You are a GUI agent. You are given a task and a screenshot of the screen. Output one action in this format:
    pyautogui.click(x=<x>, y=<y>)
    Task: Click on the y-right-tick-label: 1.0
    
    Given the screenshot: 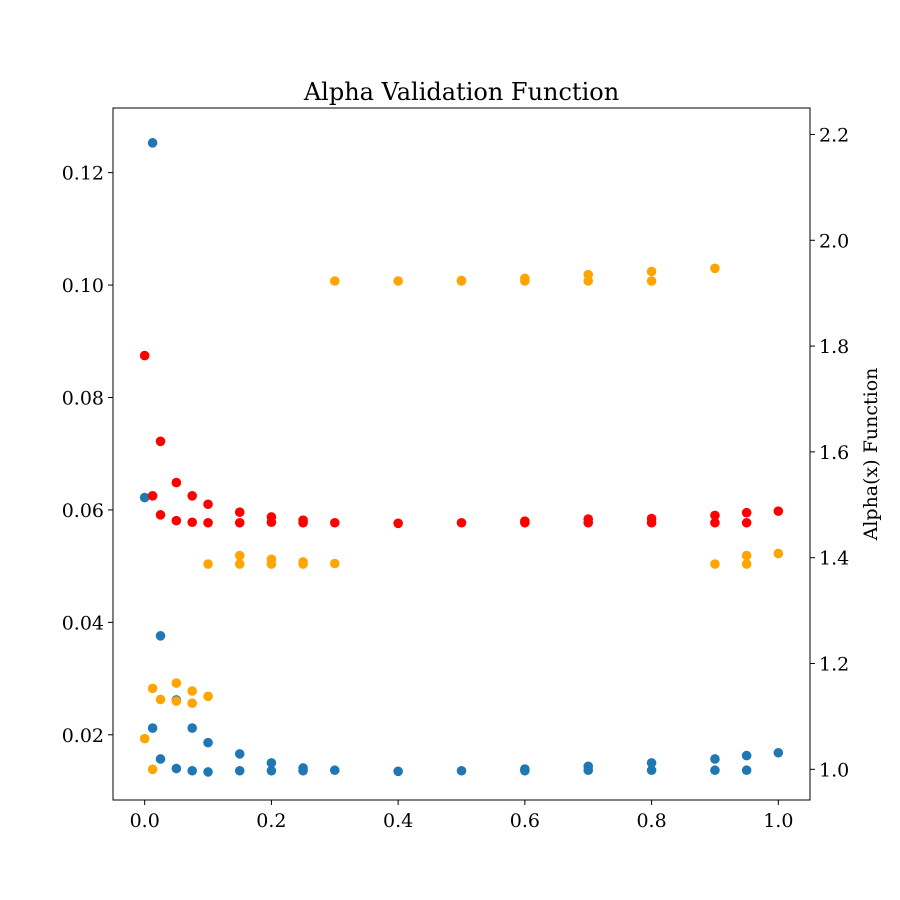 What is the action you would take?
    pyautogui.click(x=834, y=770)
    